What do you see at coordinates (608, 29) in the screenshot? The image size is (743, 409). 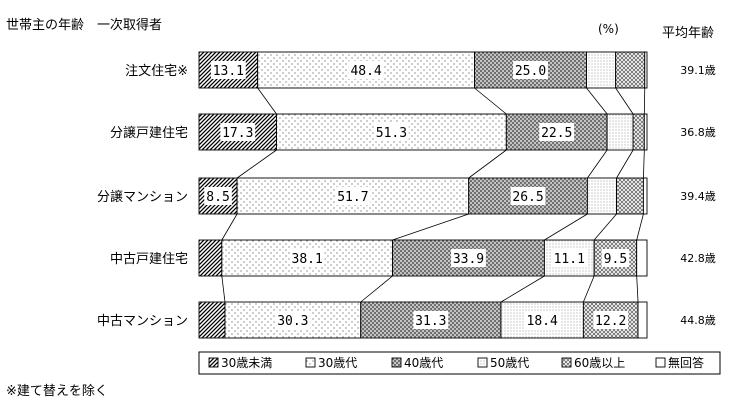 I see `unit-label: (%)` at bounding box center [608, 29].